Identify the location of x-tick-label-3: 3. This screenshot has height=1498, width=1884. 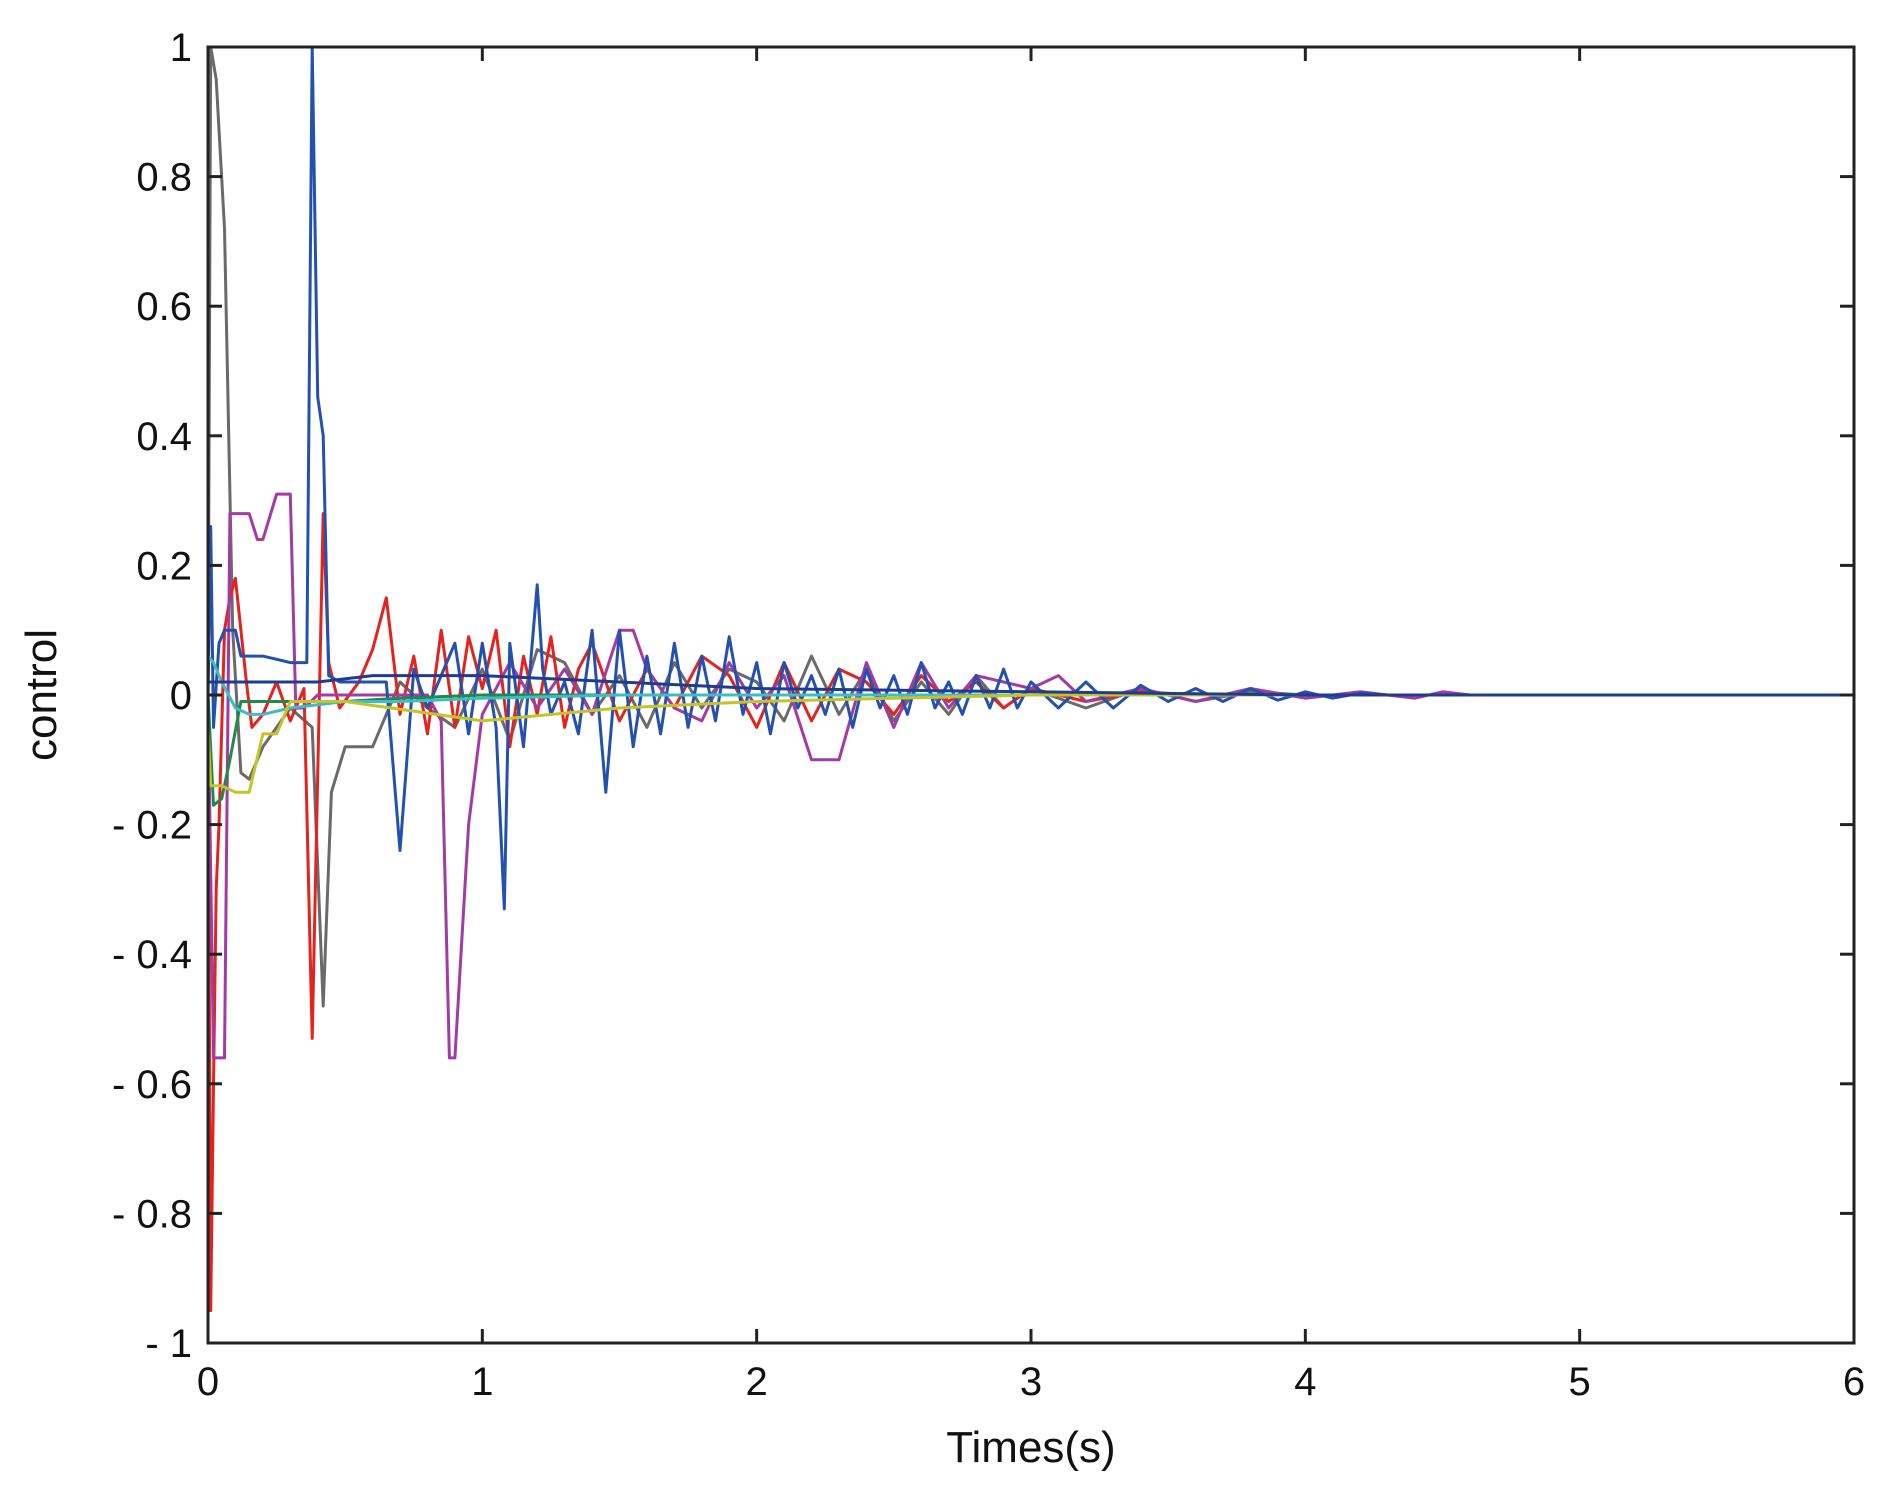
(1031, 1382).